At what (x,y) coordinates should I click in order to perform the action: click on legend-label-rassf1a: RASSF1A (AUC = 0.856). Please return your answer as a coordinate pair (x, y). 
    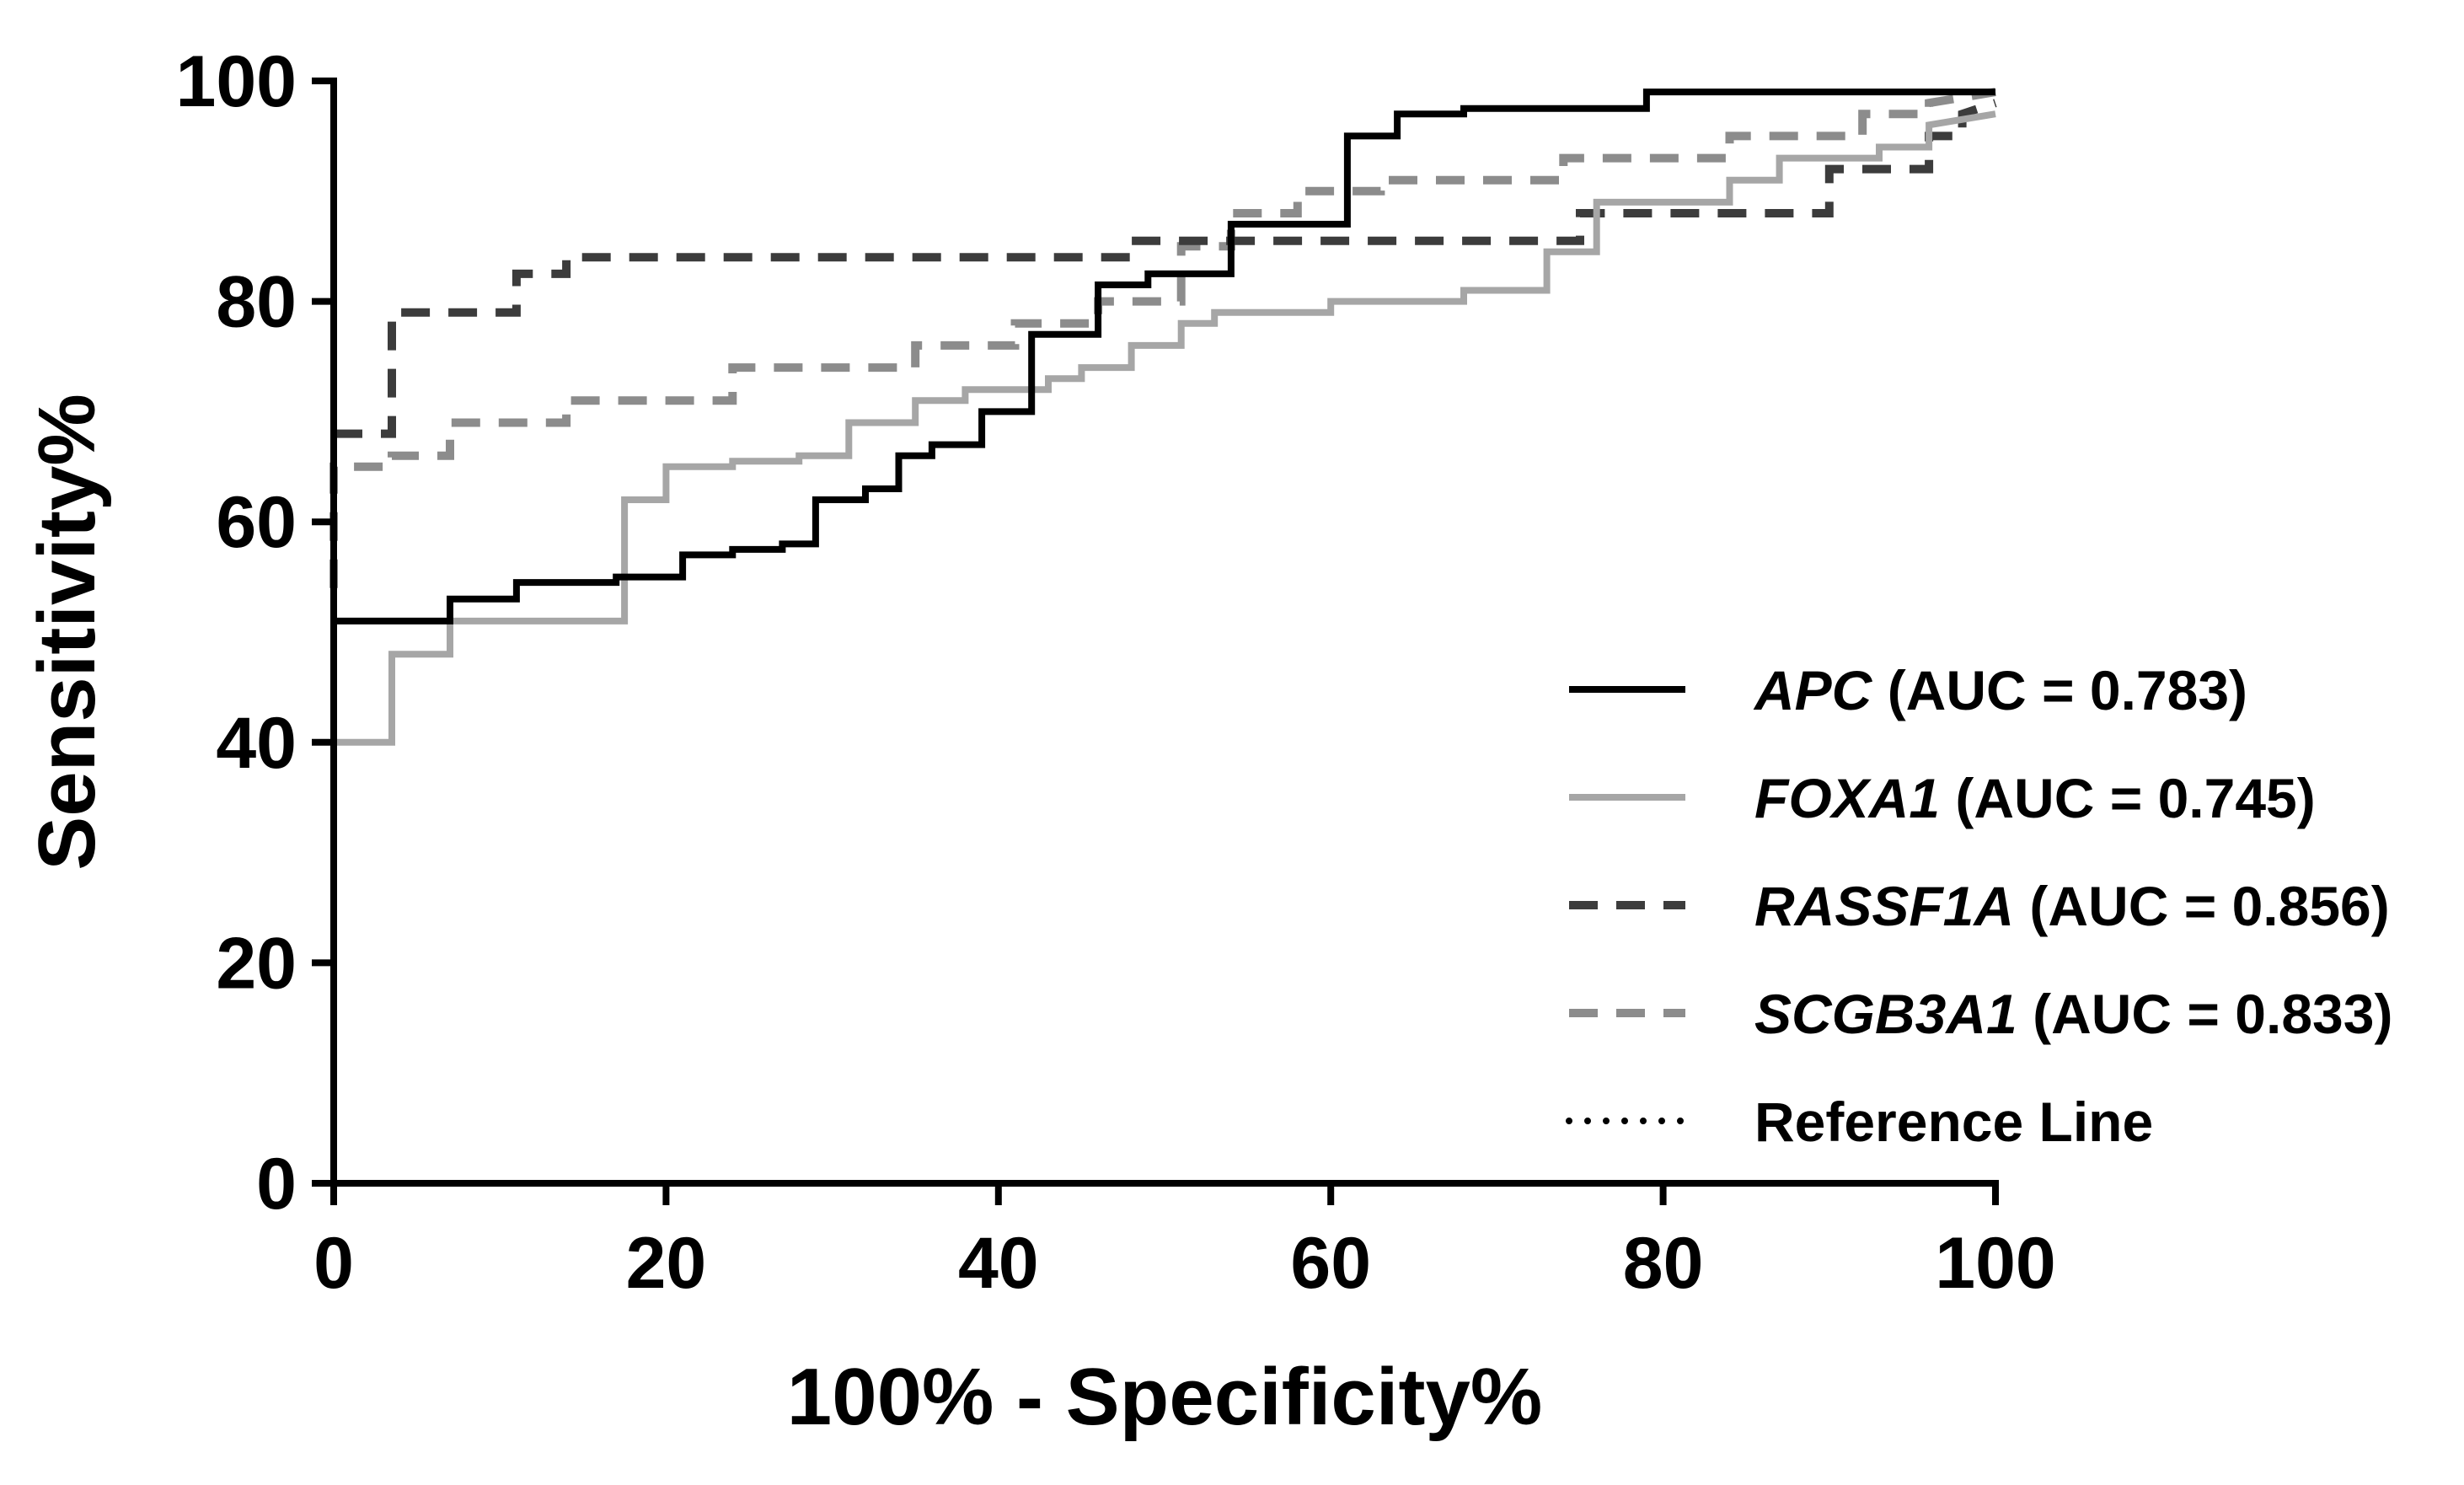
    Looking at the image, I should click on (2072, 906).